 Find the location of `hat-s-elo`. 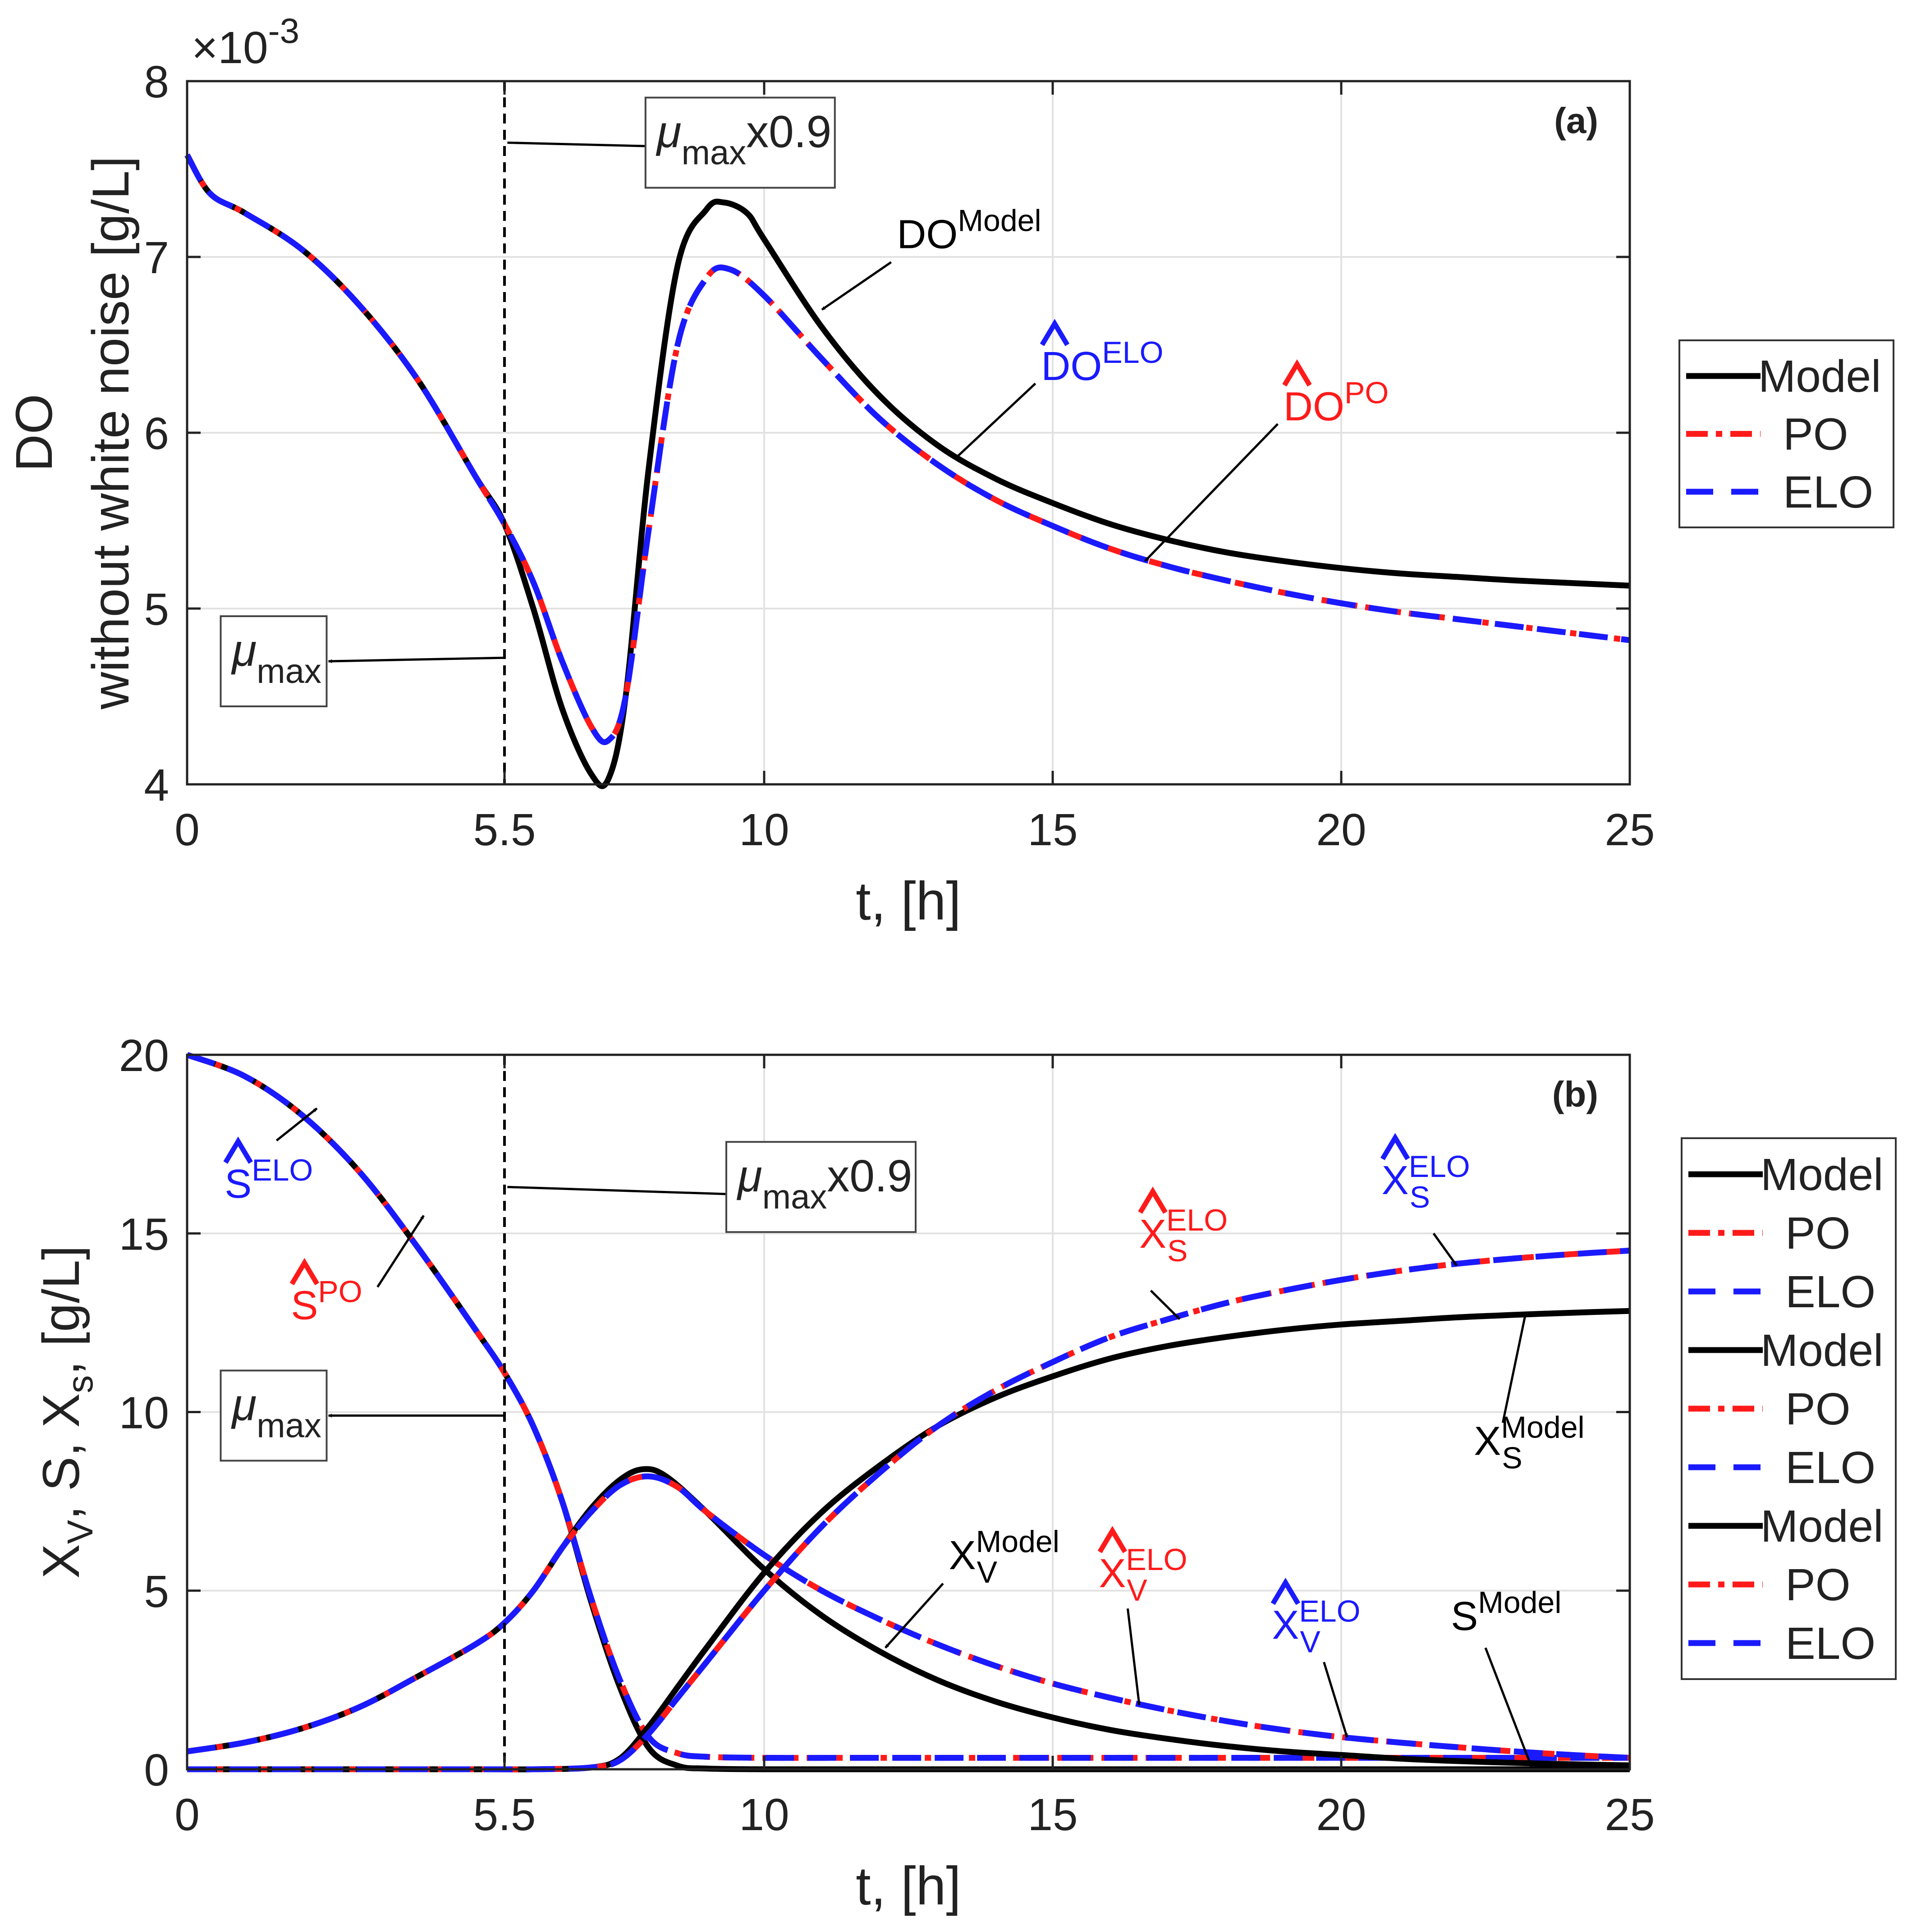

hat-s-elo is located at coordinates (238, 1150).